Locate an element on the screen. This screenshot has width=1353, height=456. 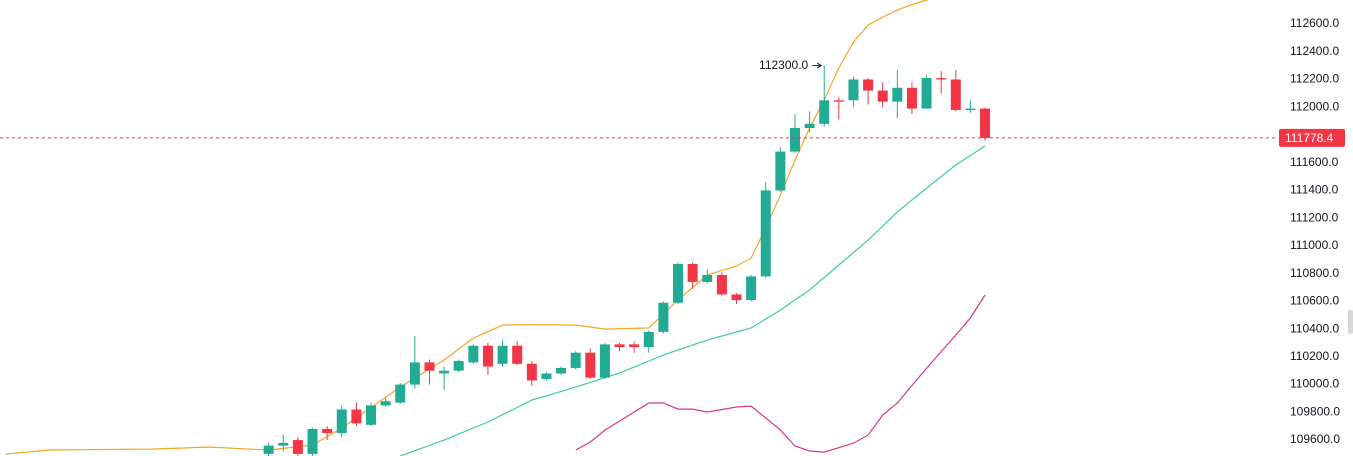
y-tick-label: 110400.0 is located at coordinates (1314, 328).